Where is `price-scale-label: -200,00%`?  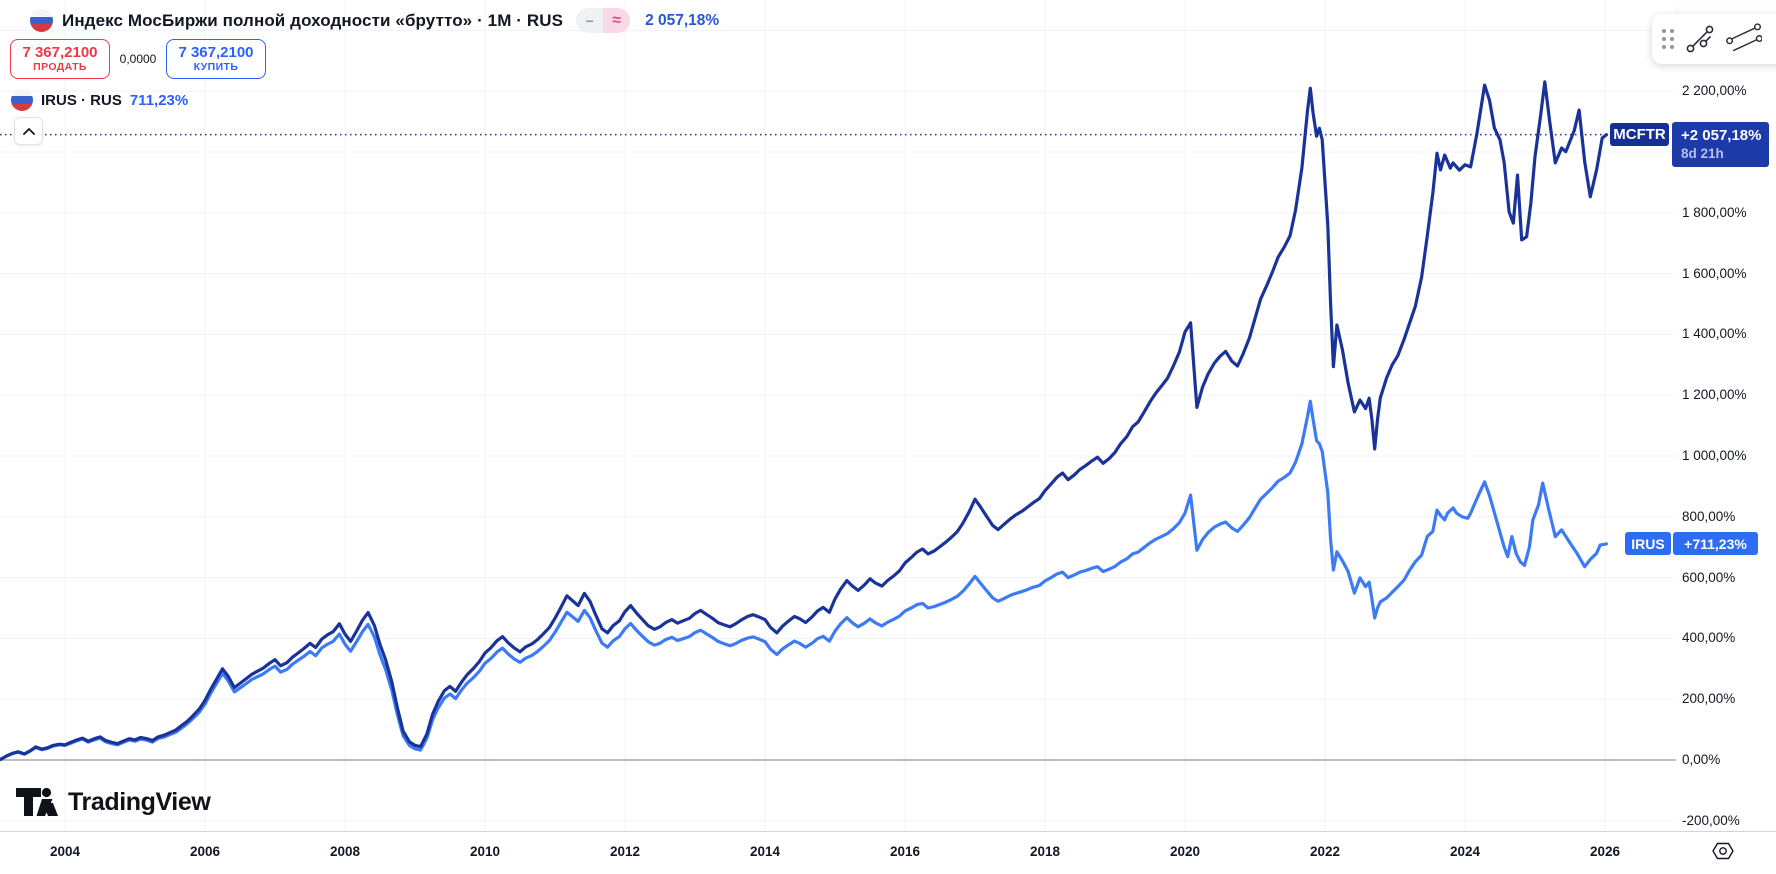
price-scale-label: -200,00% is located at coordinates (1711, 820).